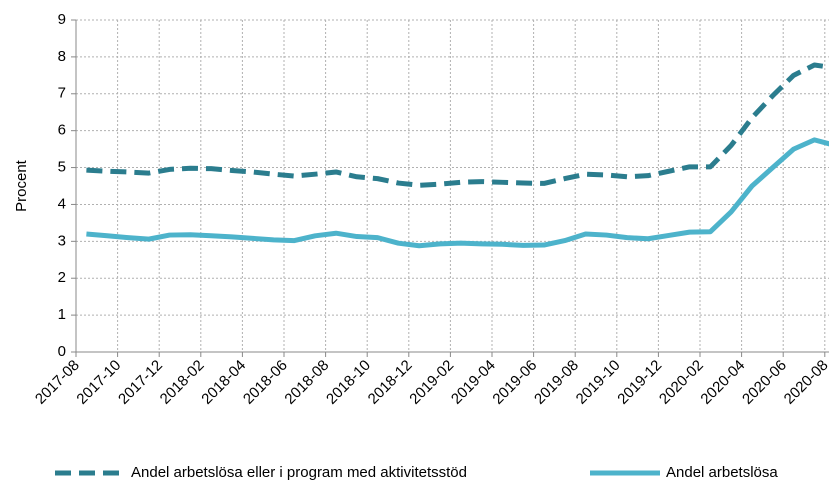 The image size is (829, 490). Describe the element at coordinates (223, 382) in the screenshot. I see `x-tick-label: 2018-04` at that location.